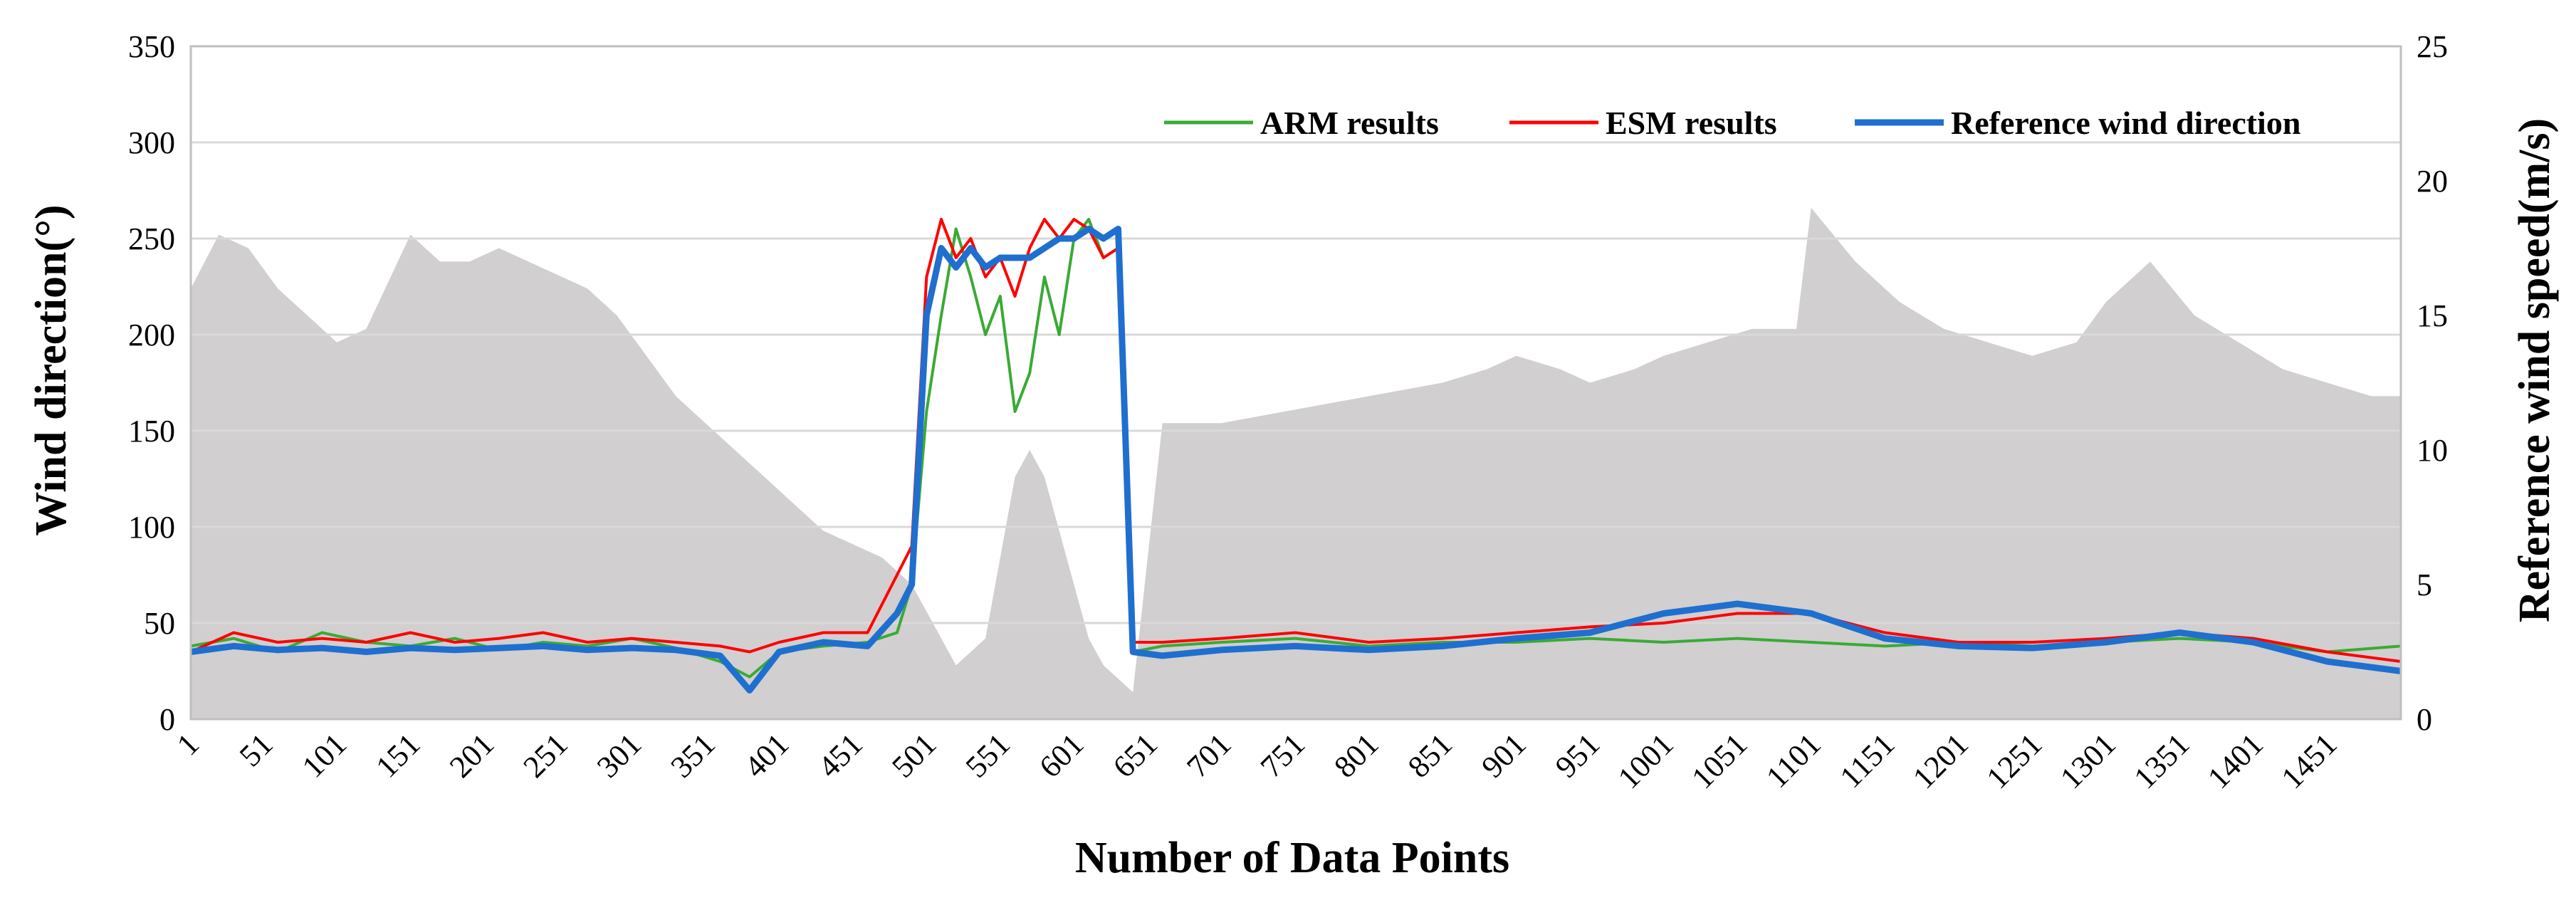 This screenshot has height=905, width=2576. Describe the element at coordinates (1349, 123) in the screenshot. I see `legend-label-arm-results: ARM results` at that location.